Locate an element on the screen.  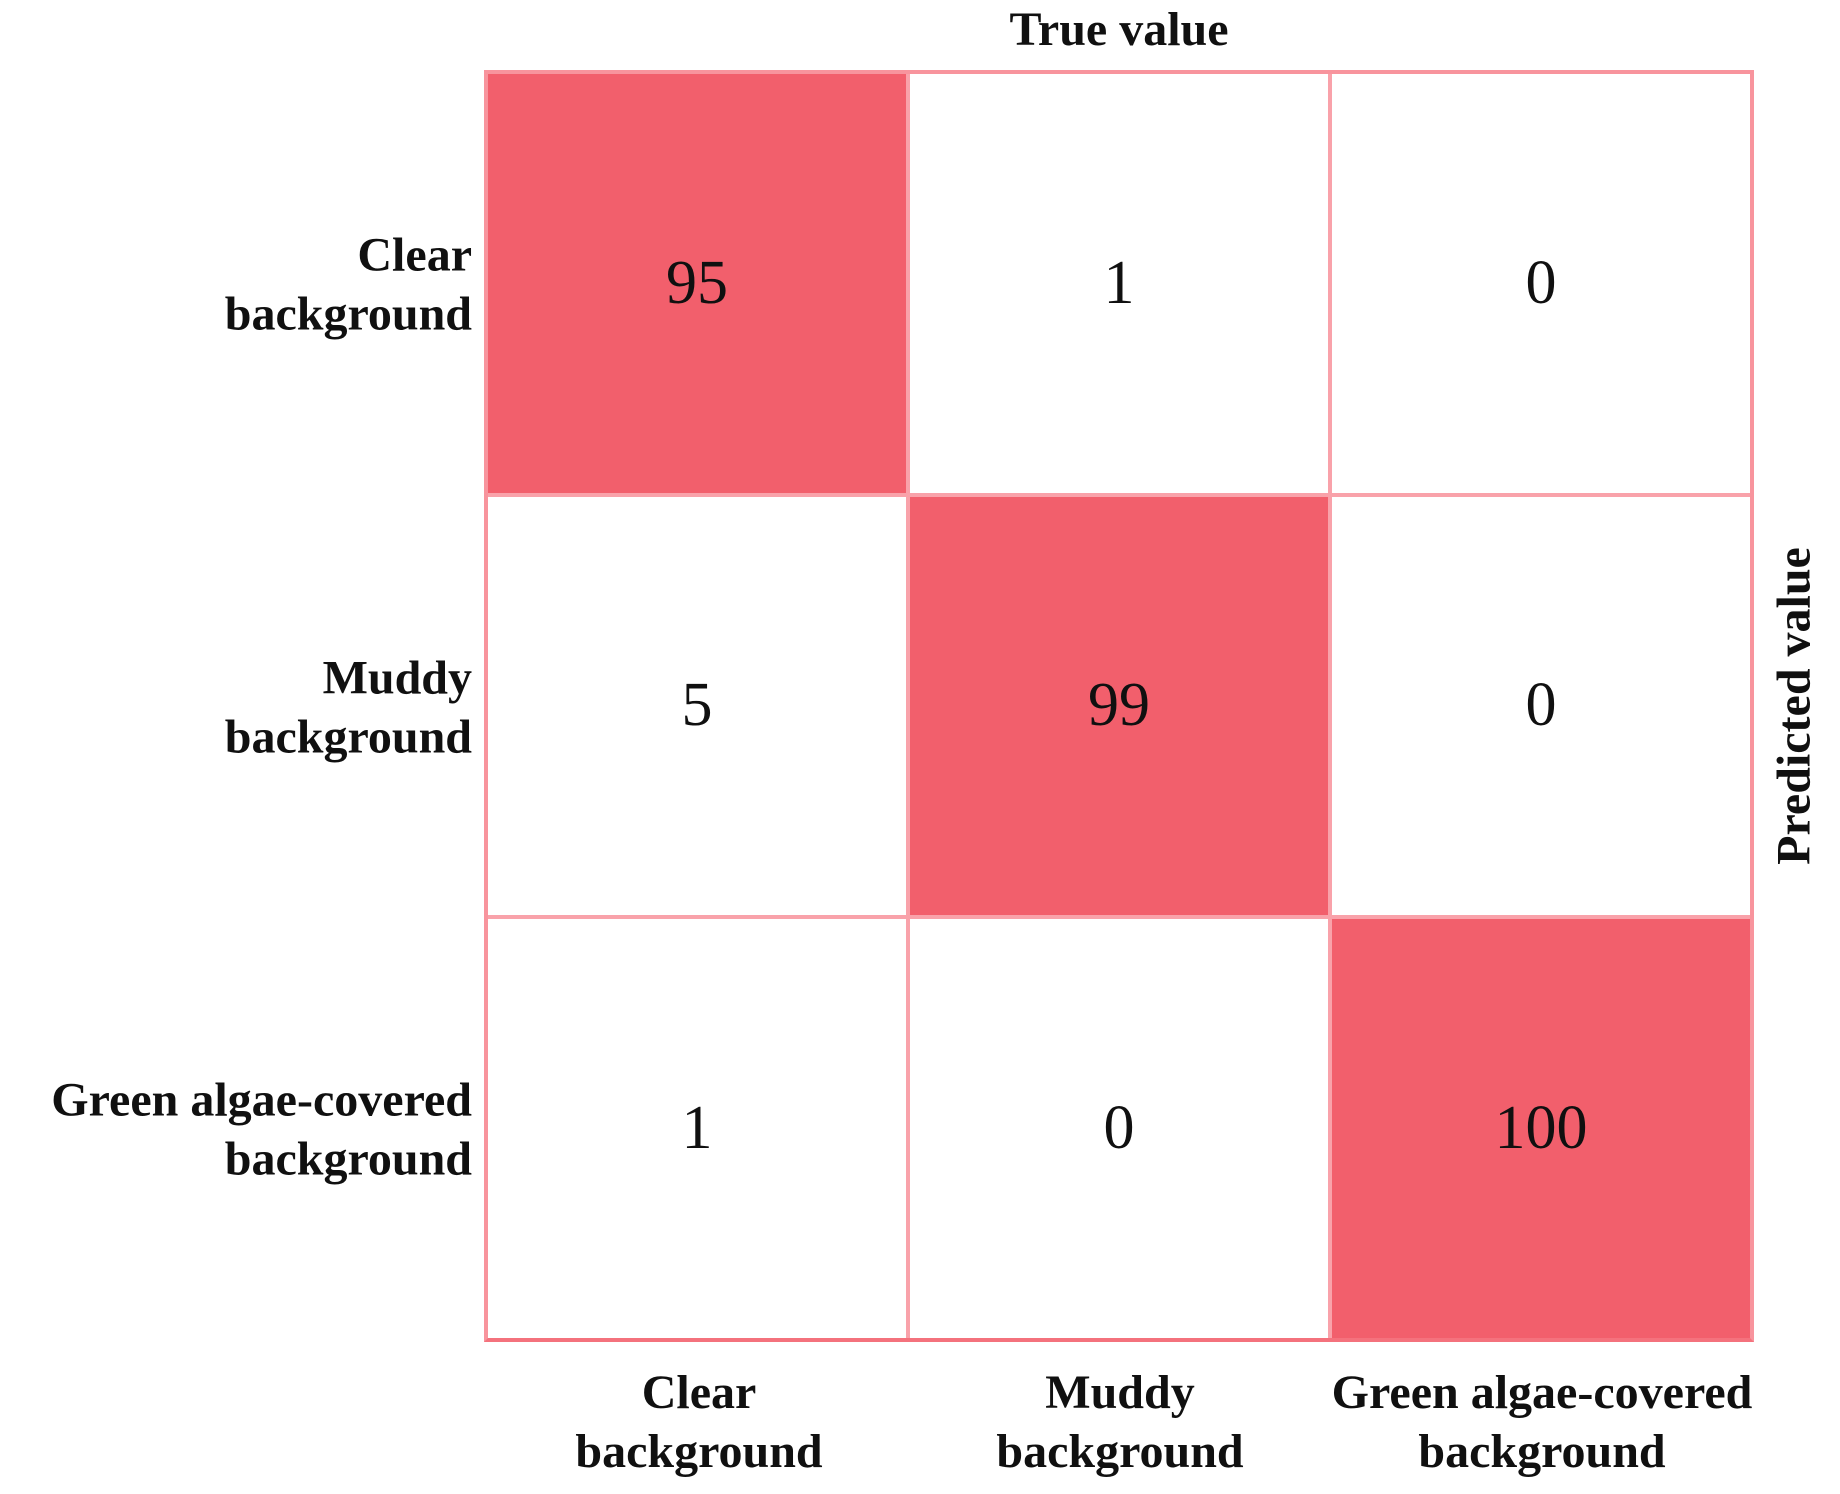
matrix-cell-r1-c1: 99 is located at coordinates (1119, 706).